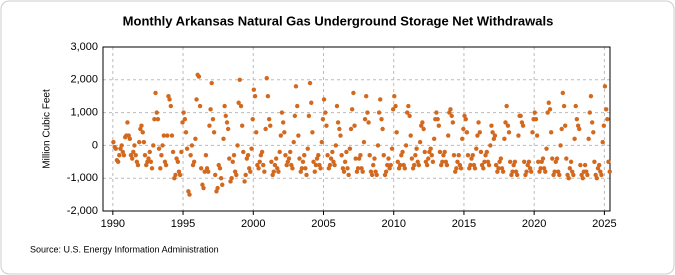 Image resolution: width=675 pixels, height=275 pixels. Describe the element at coordinates (183, 224) in the screenshot. I see `x-tick-label: 1995` at that location.